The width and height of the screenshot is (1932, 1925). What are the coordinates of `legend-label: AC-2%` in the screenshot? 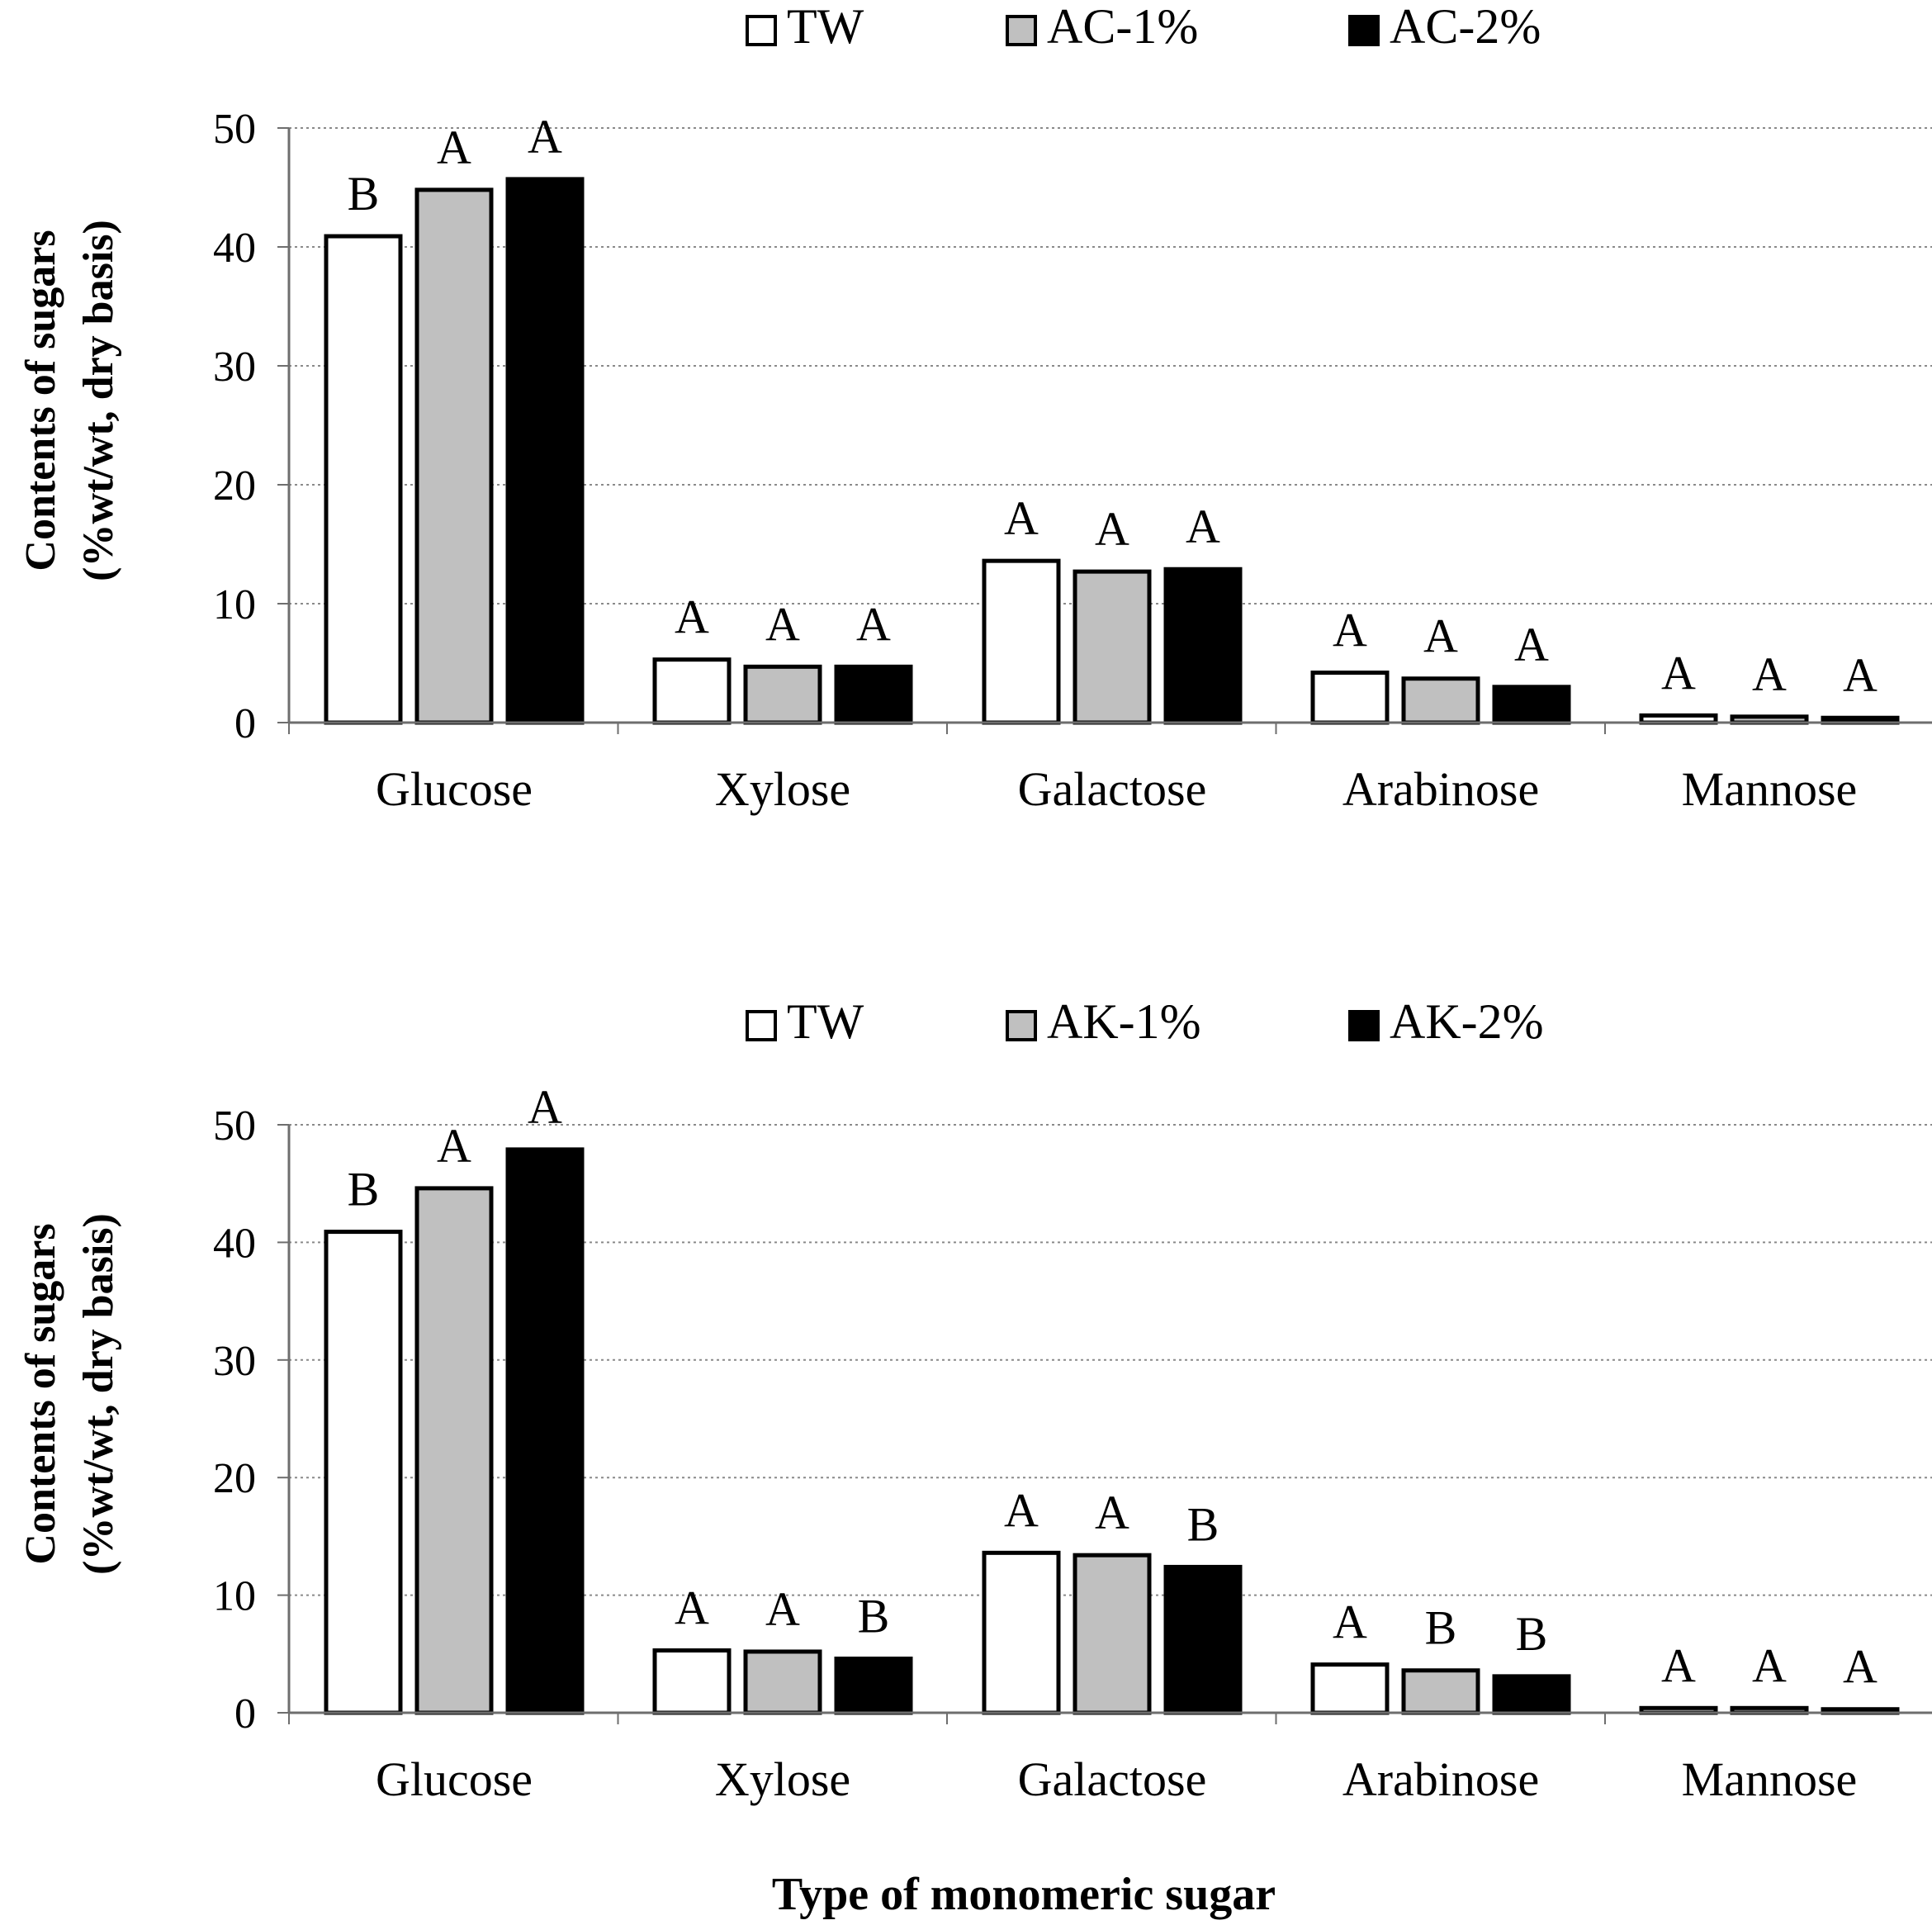 It's located at (1465, 27).